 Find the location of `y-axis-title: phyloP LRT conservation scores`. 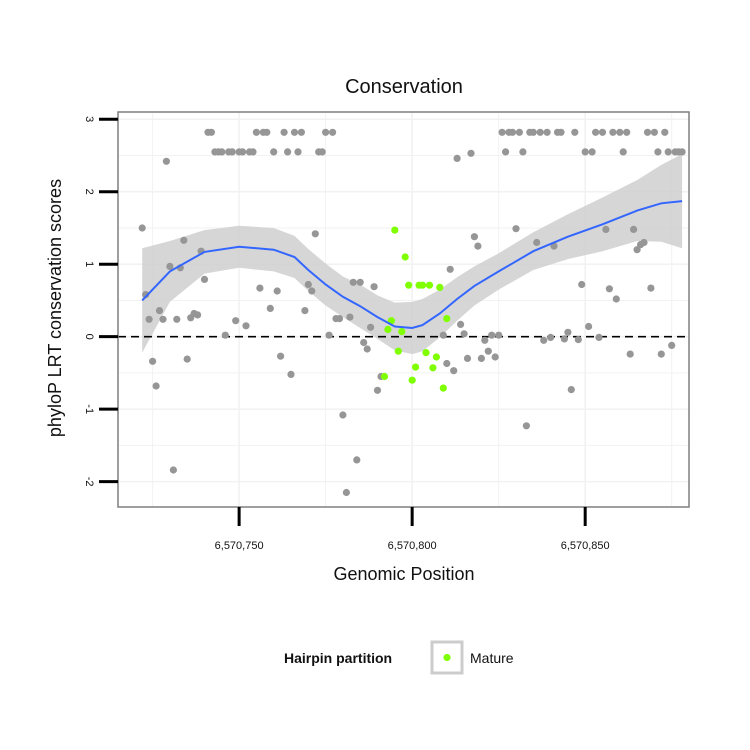

y-axis-title: phyloP LRT conservation scores is located at coordinates (55, 308).